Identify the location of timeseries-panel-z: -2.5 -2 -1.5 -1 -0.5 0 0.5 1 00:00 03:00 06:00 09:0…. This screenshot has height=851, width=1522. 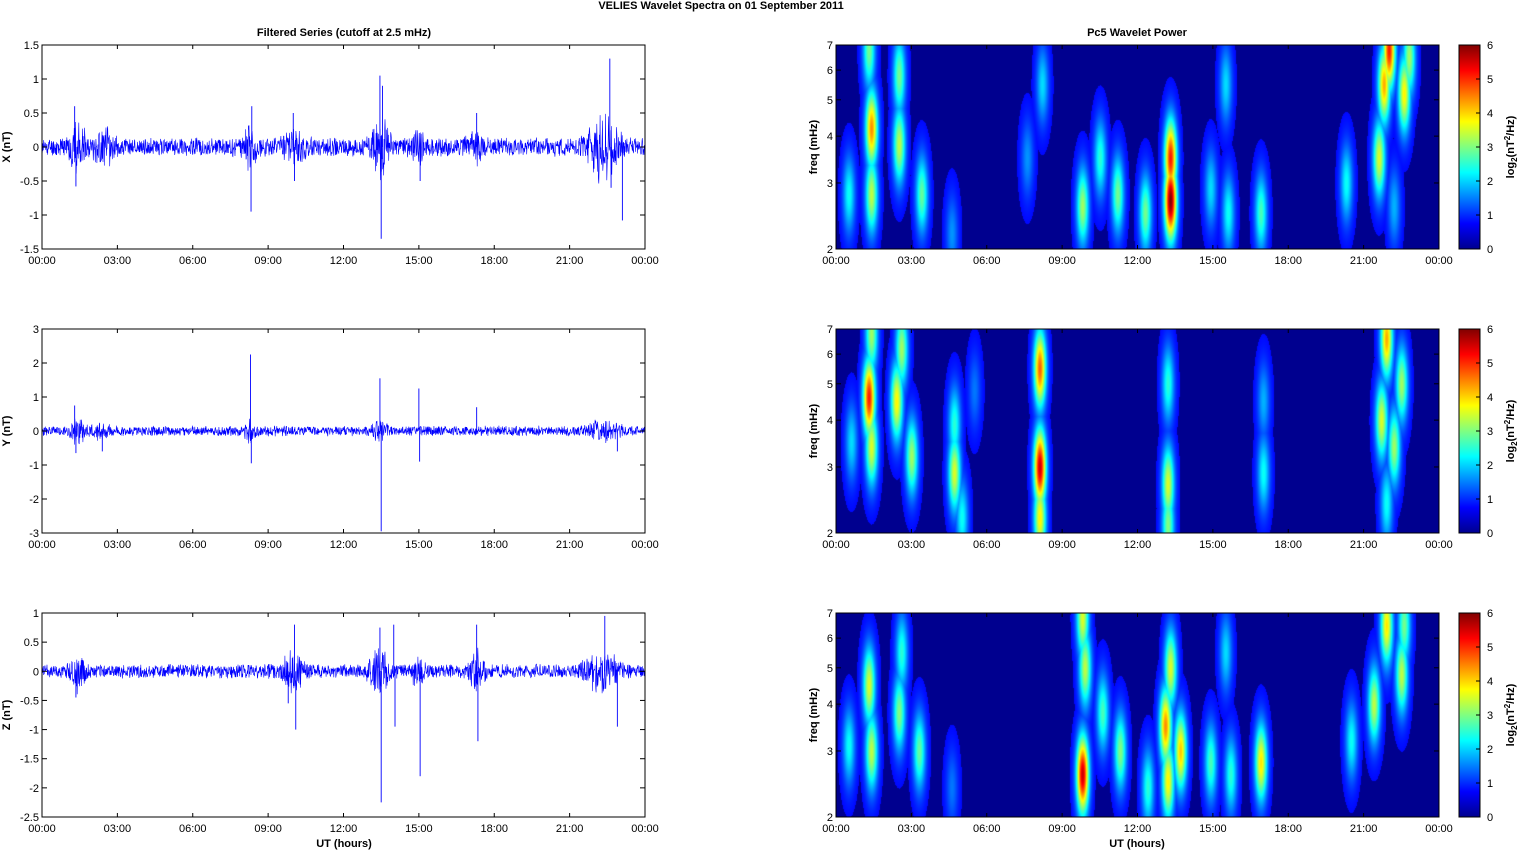
(330, 721).